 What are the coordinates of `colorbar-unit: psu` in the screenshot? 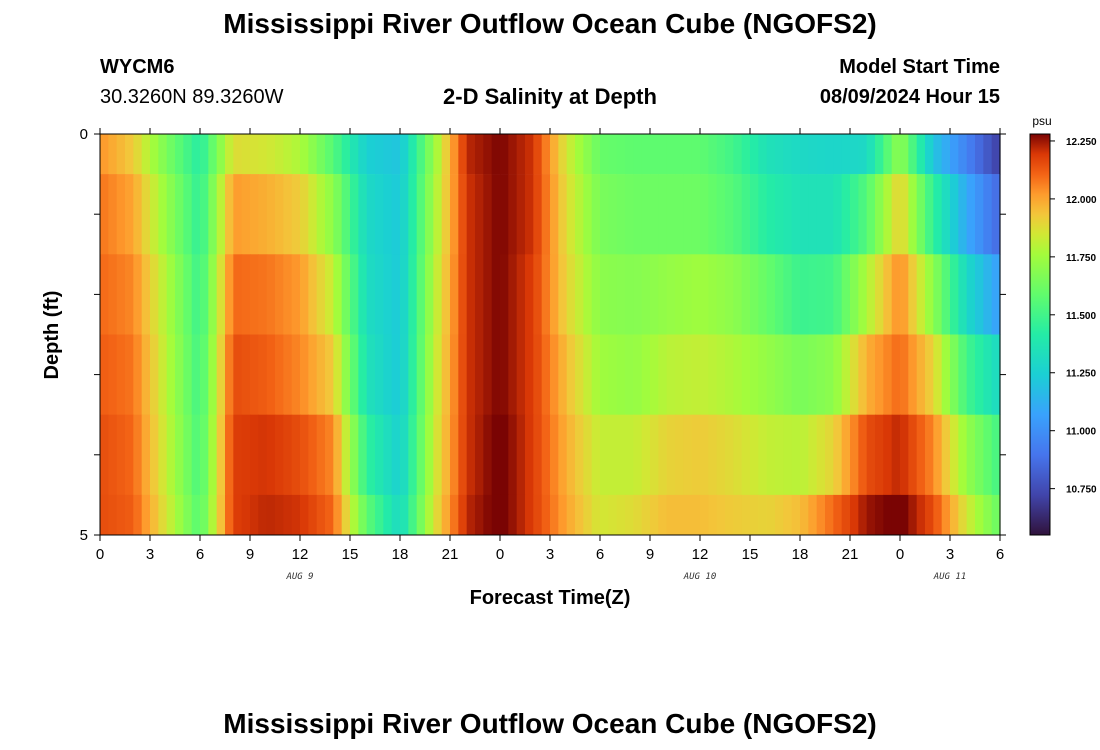 It's located at (1041, 121).